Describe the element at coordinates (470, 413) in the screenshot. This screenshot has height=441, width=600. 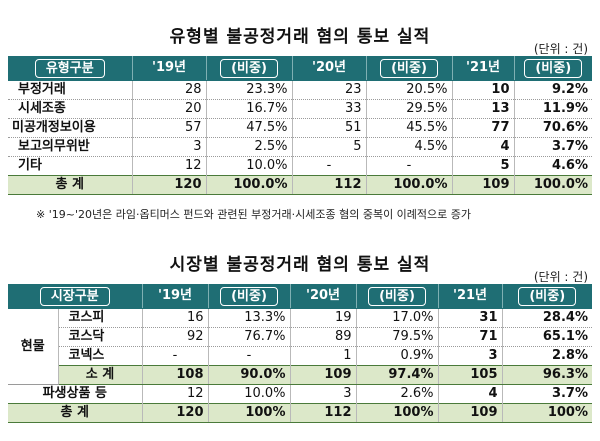
I see `total-2021: 109` at that location.